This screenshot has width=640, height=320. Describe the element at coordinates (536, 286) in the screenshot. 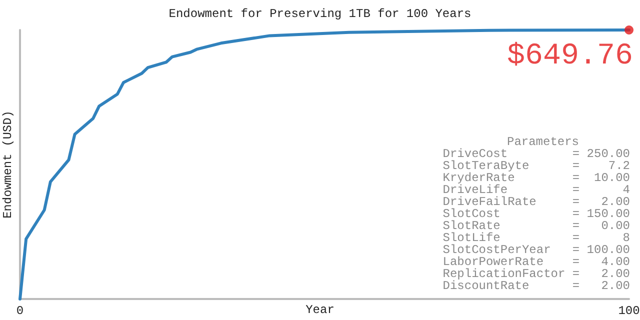

I see `annotation: DiscountRate = 2.00` at that location.